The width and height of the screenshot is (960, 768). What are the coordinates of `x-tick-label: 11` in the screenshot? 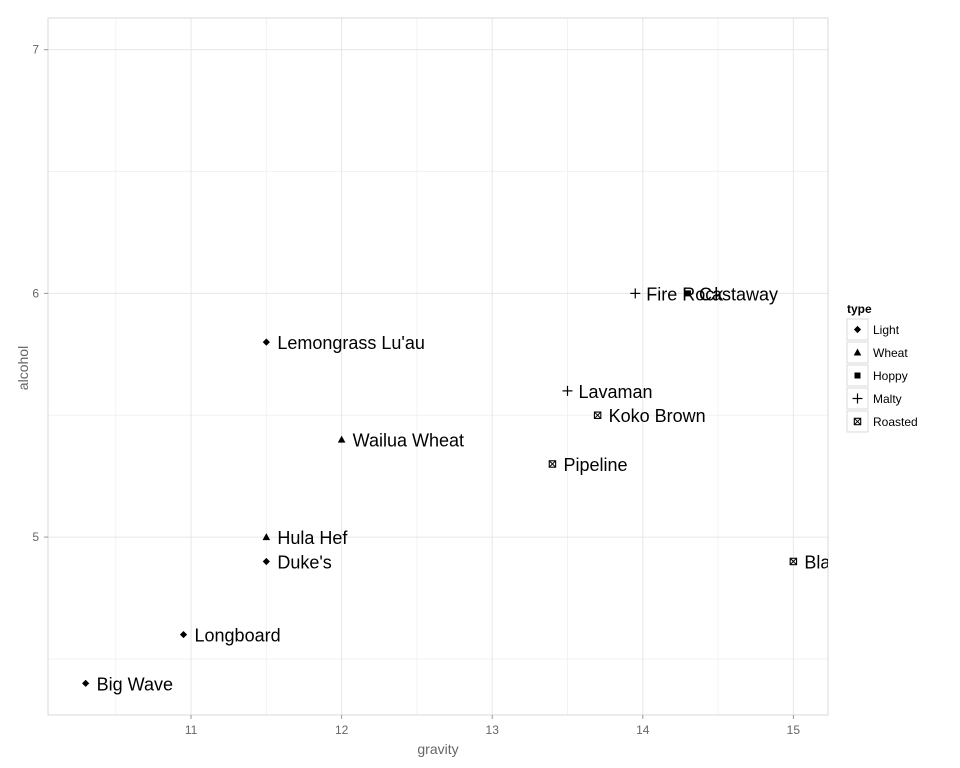 It's located at (191, 730).